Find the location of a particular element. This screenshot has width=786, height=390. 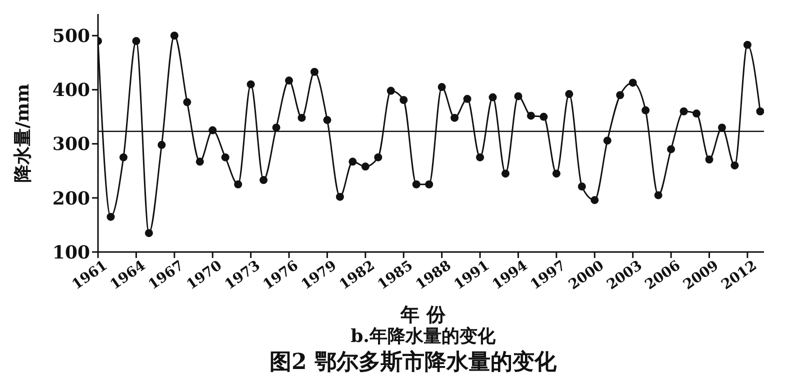

y-axis-title: 降水量/mm is located at coordinates (23, 133).